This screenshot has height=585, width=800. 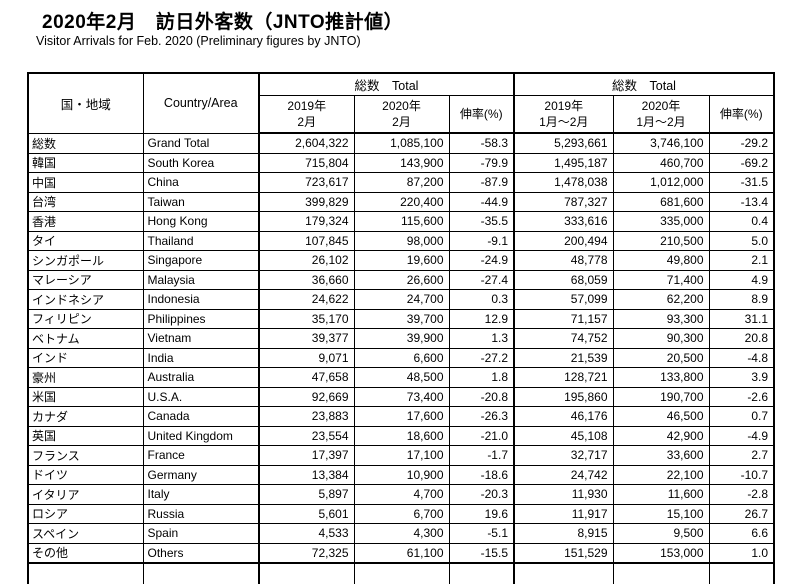 I want to click on cell-feb-2019: 107,845, so click(x=307, y=241).